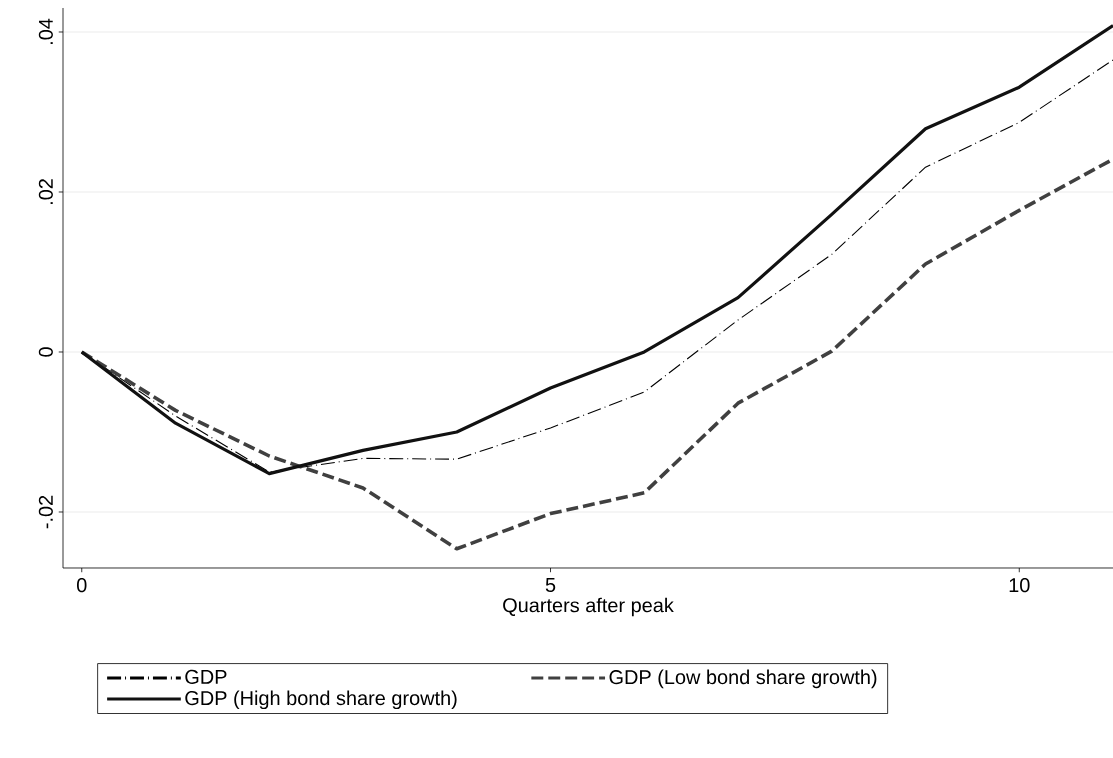  I want to click on x-tick-label: 5, so click(550, 585).